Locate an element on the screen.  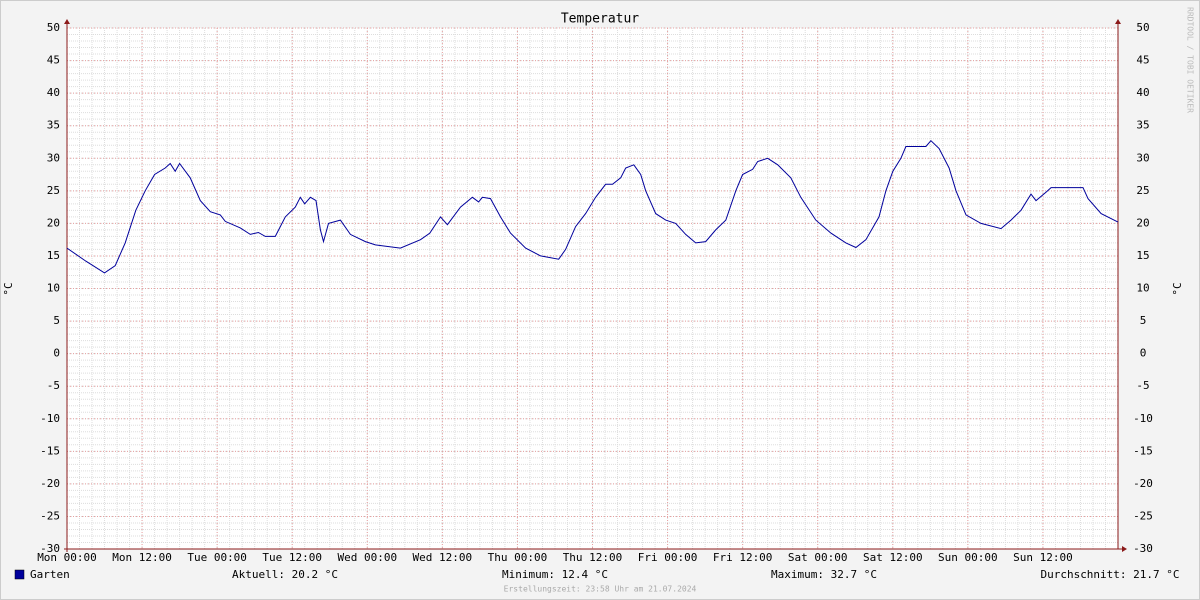
x-tick-label: Thu 00:00 is located at coordinates (518, 557).